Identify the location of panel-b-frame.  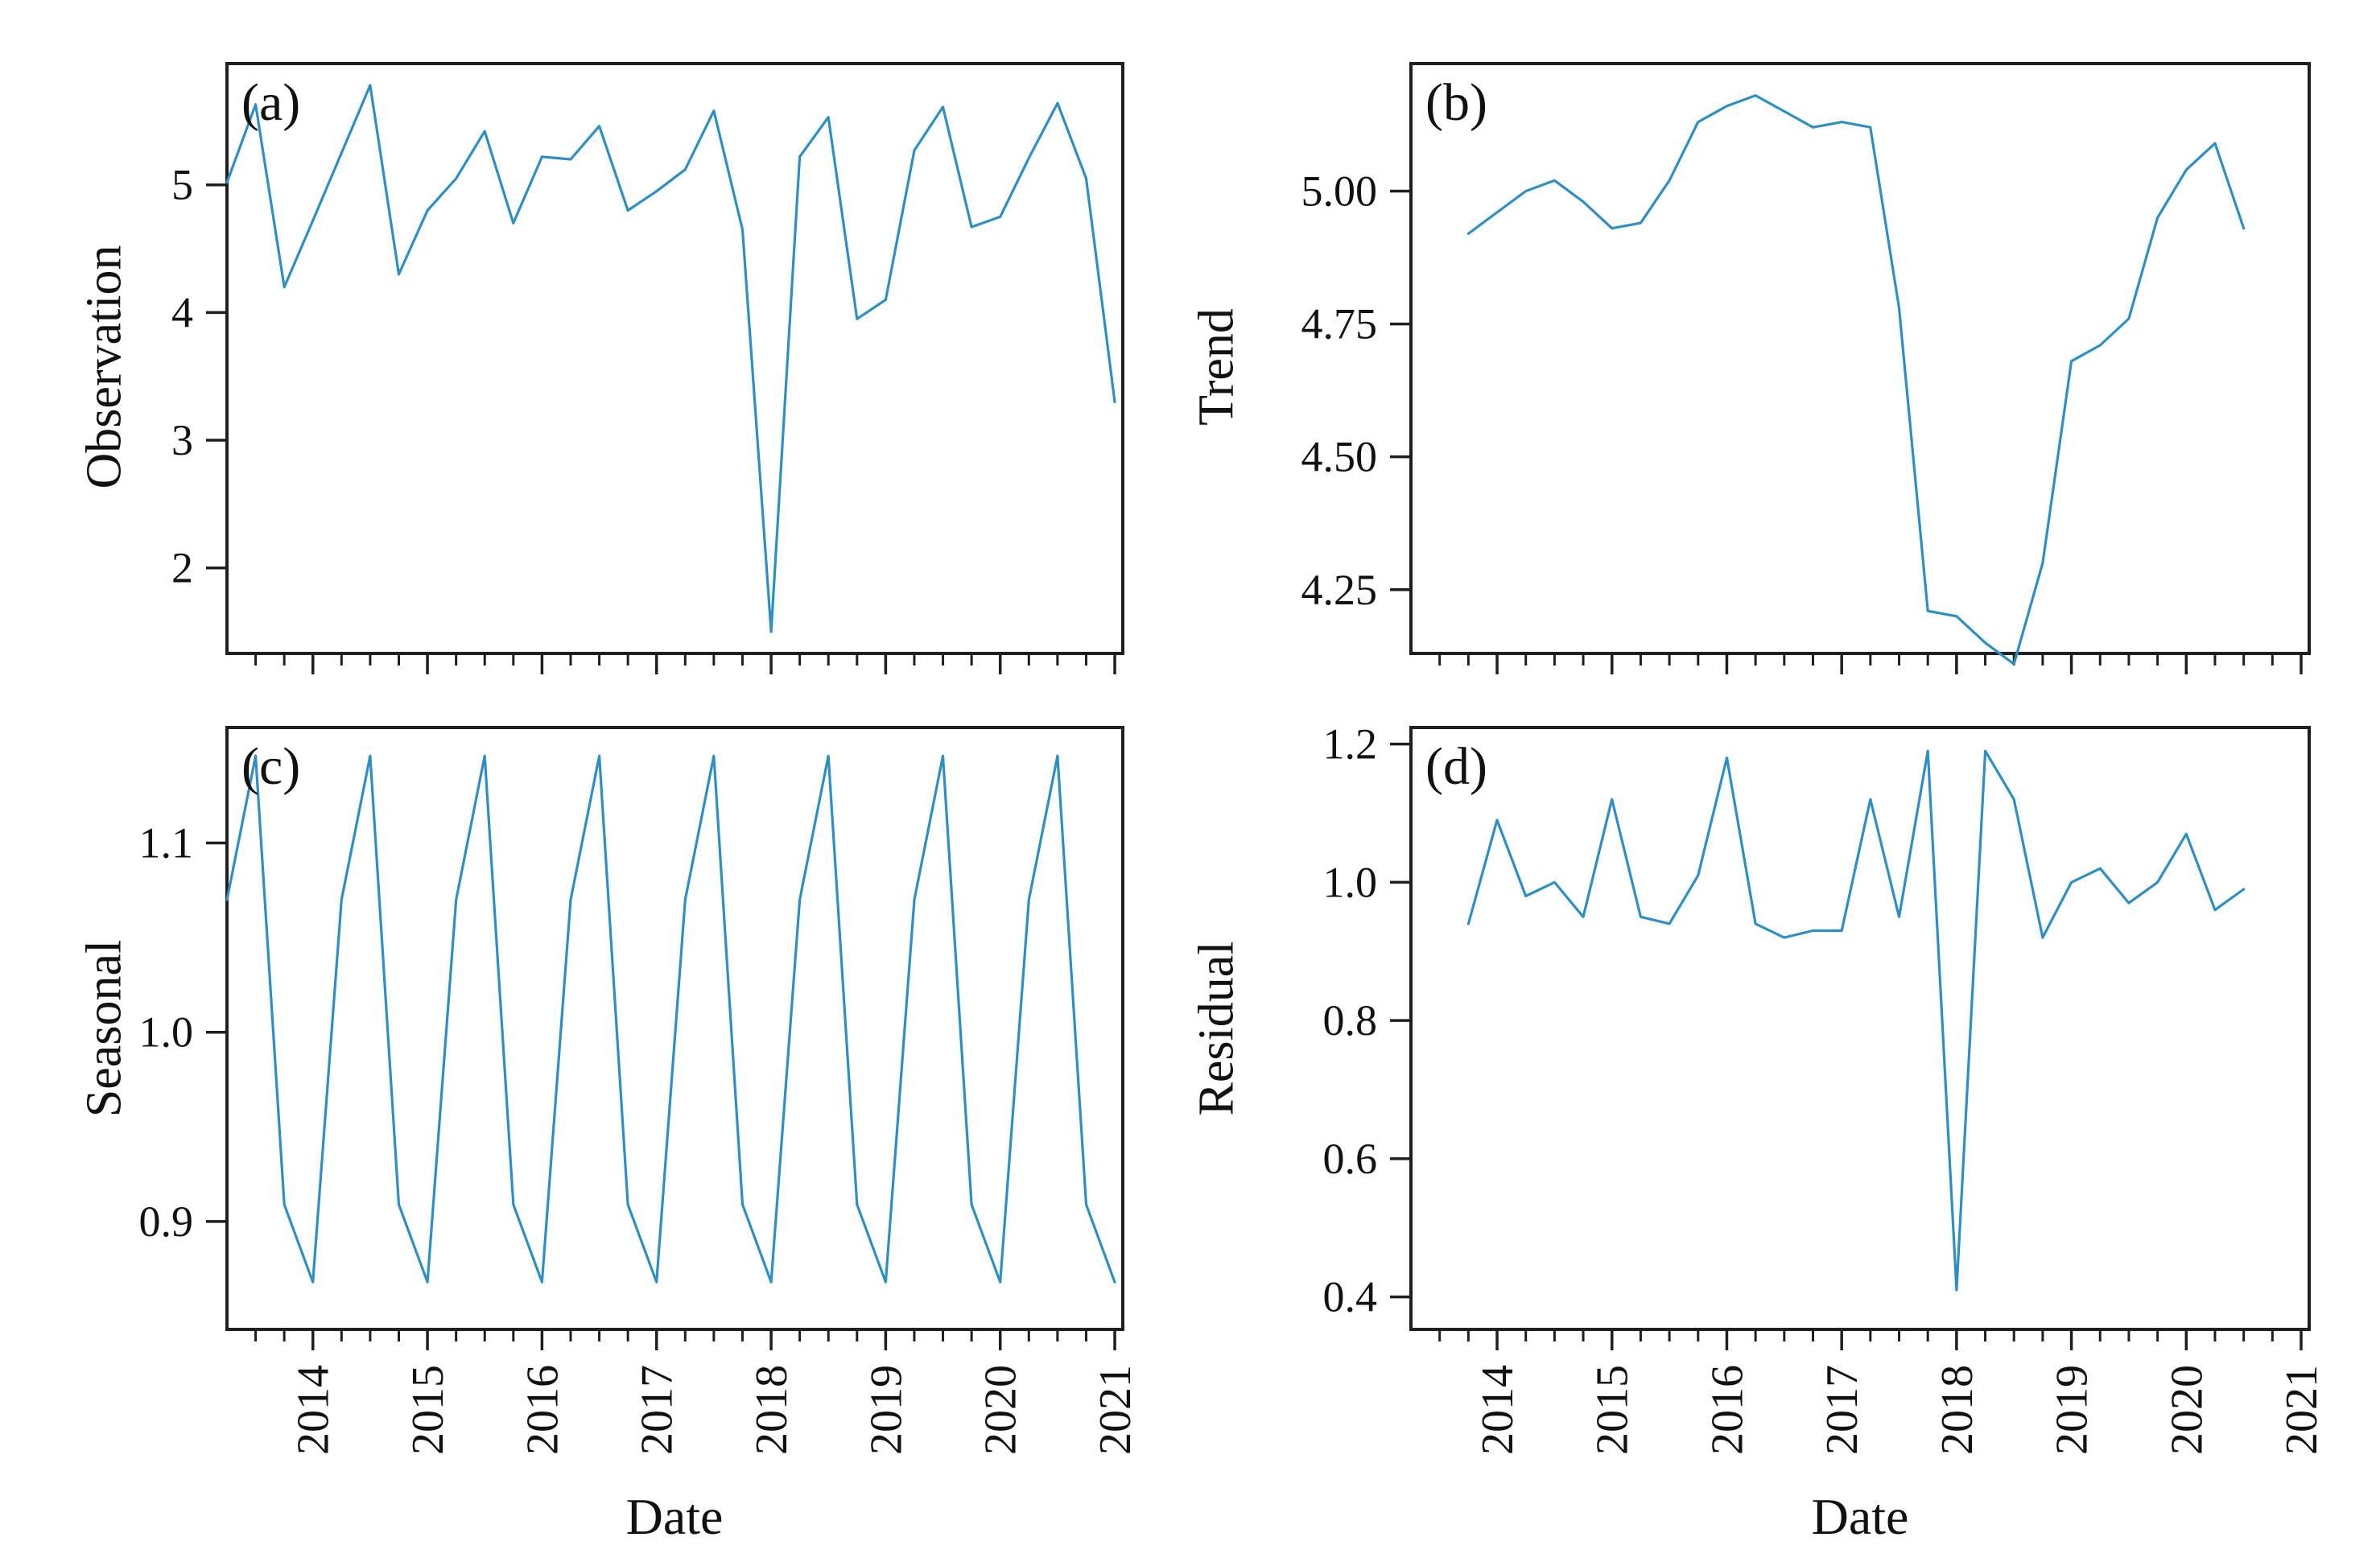
(1860, 358).